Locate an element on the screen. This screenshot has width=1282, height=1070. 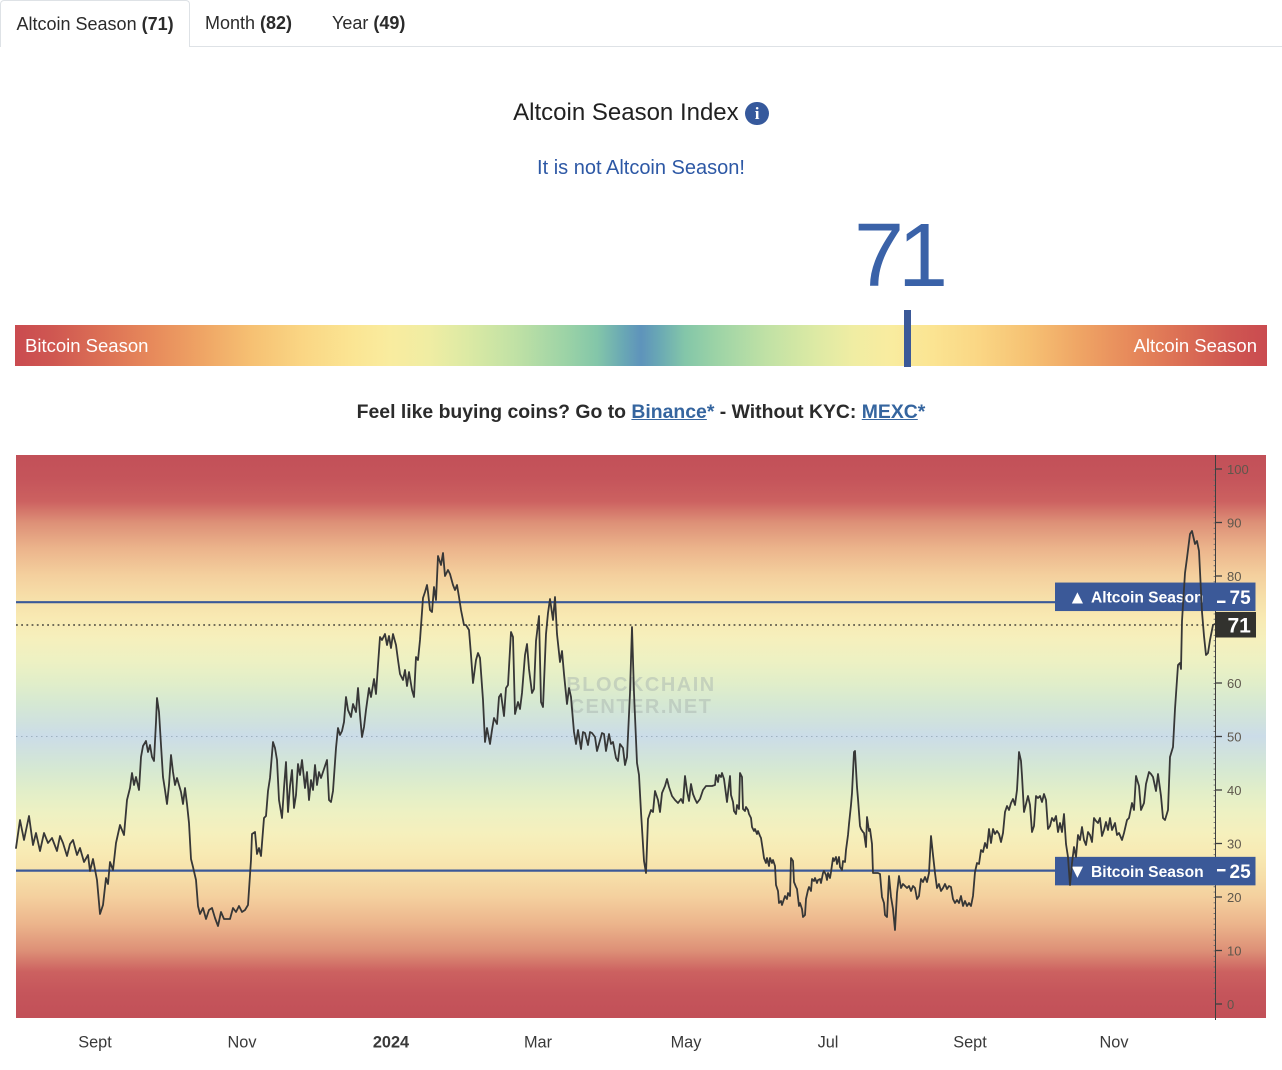
svg-text: 60 is located at coordinates (1234, 683).